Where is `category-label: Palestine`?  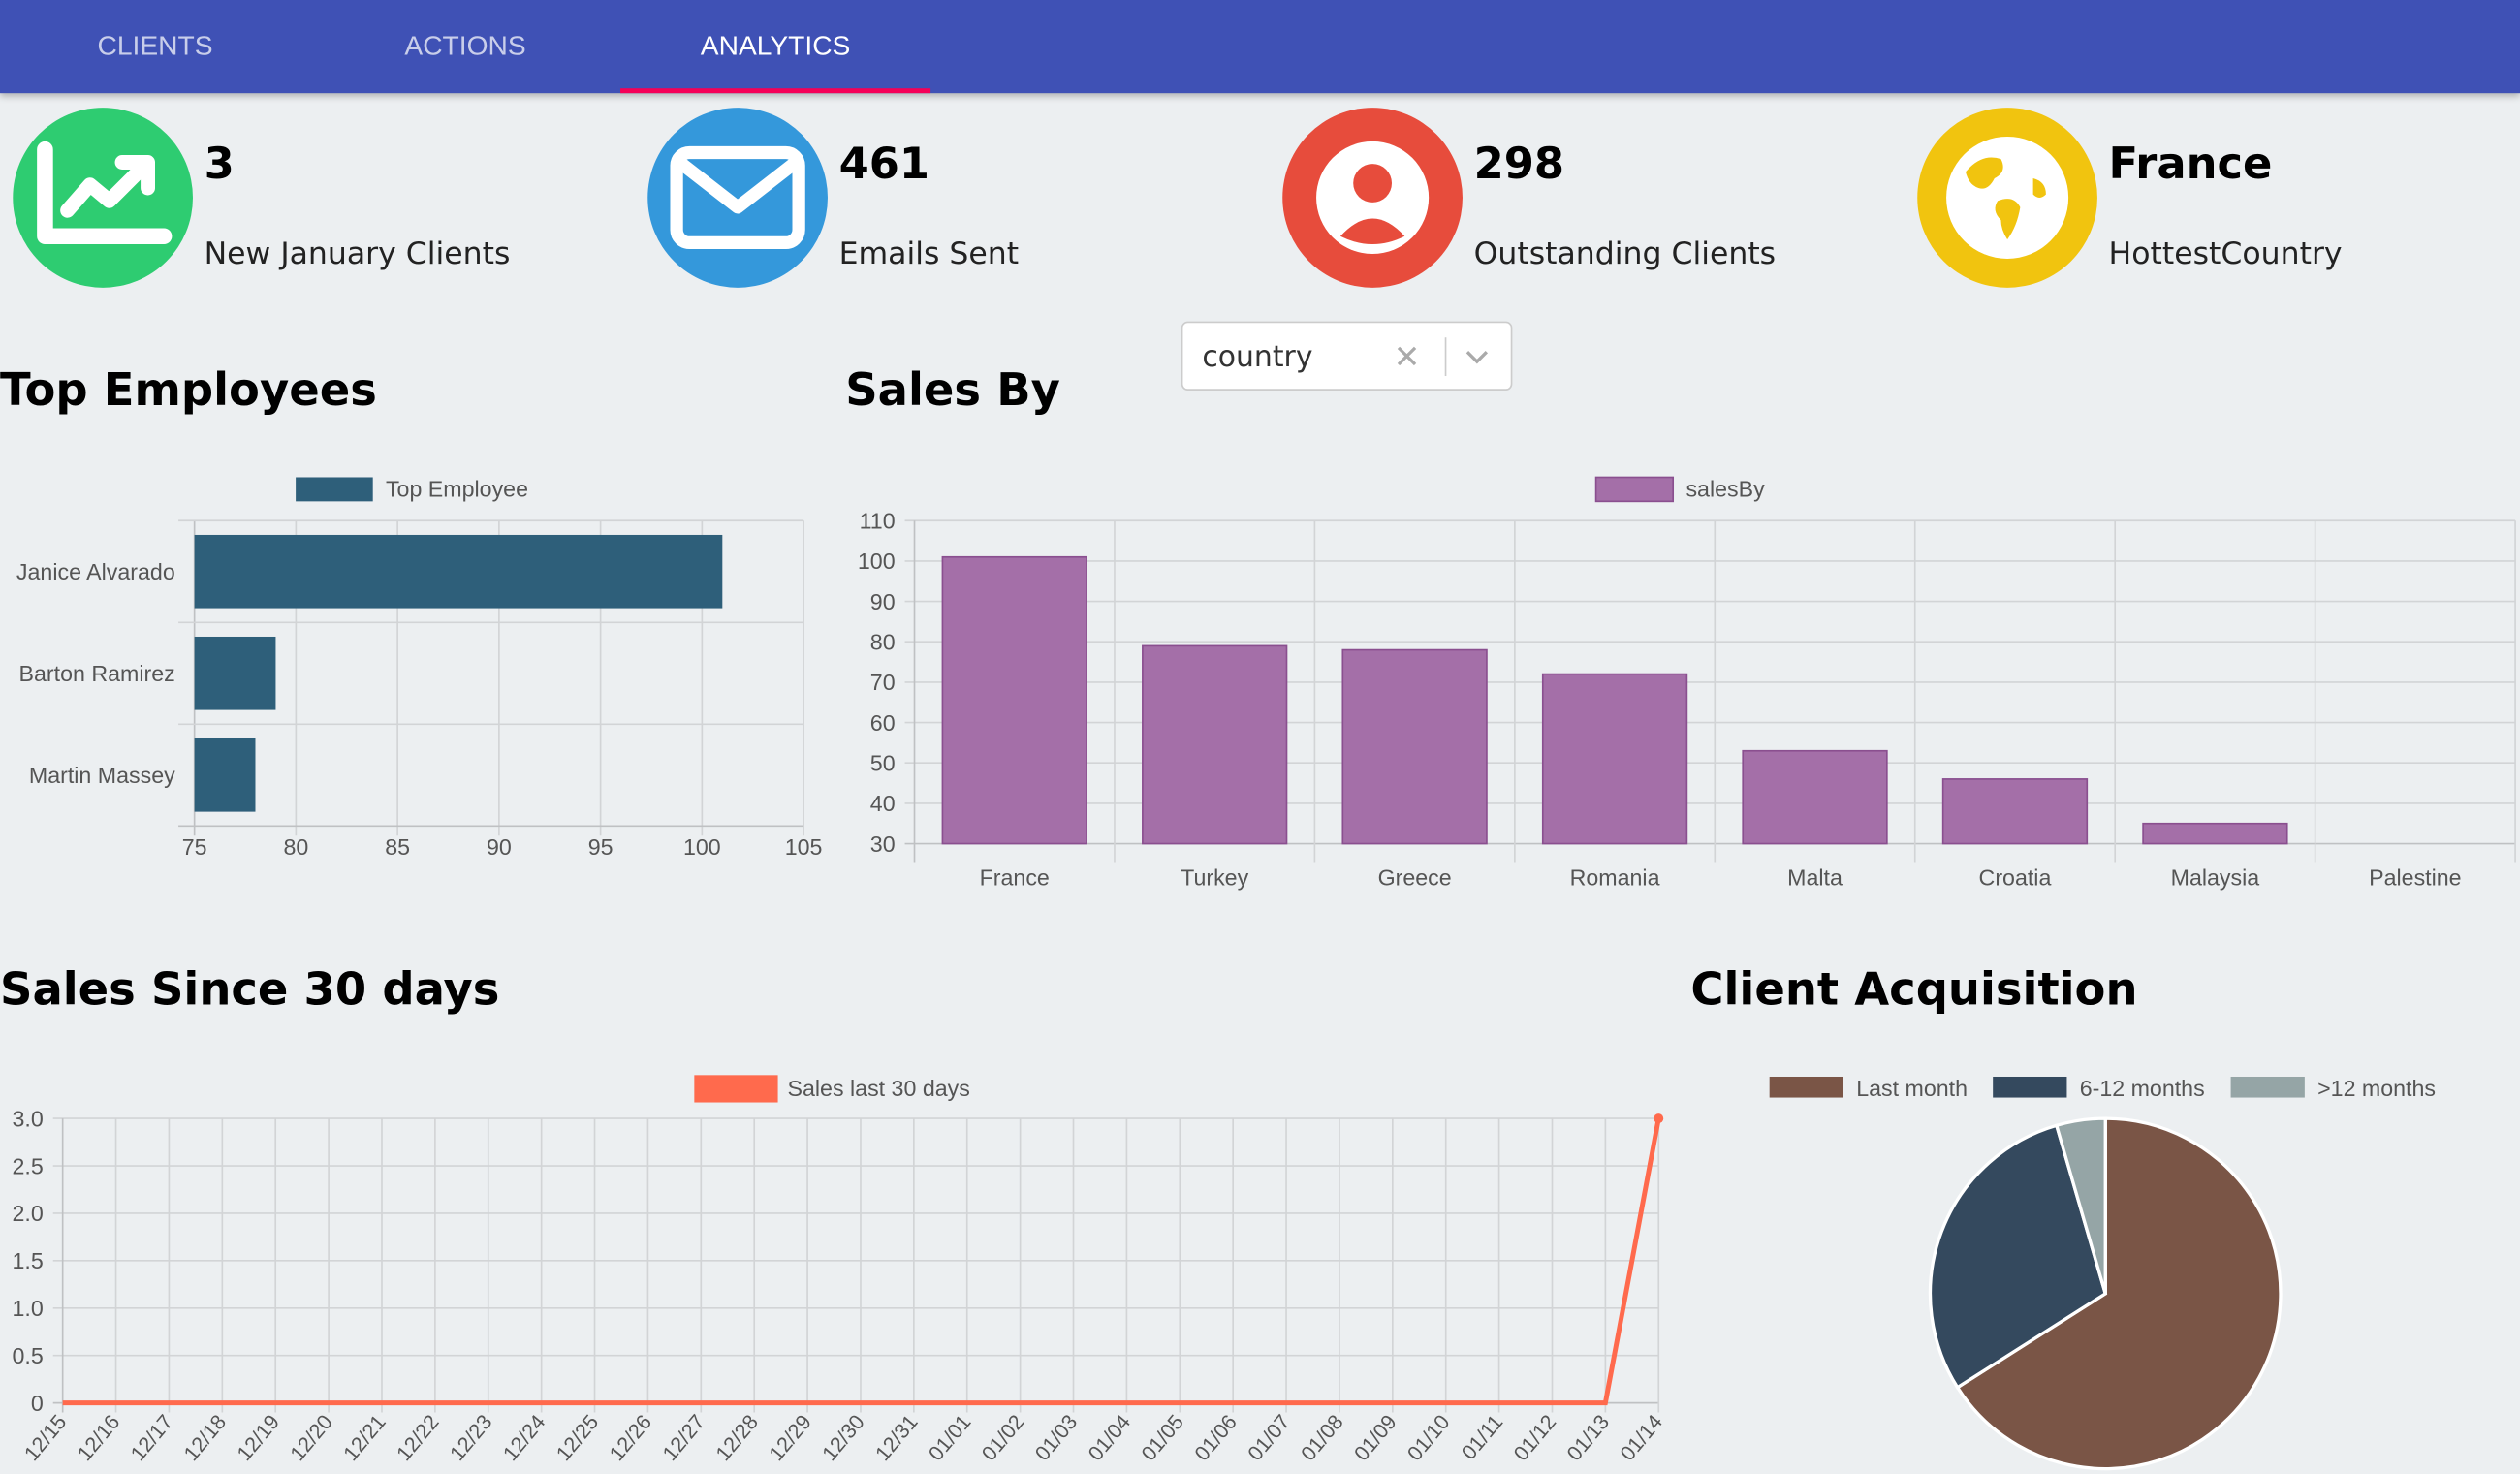 category-label: Palestine is located at coordinates (2415, 878).